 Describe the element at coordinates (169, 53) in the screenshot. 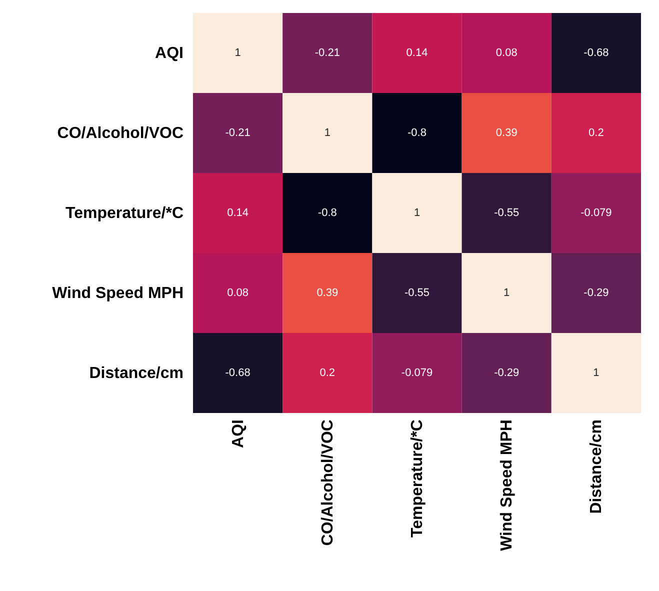

I see `y-tick-label: AQI` at that location.